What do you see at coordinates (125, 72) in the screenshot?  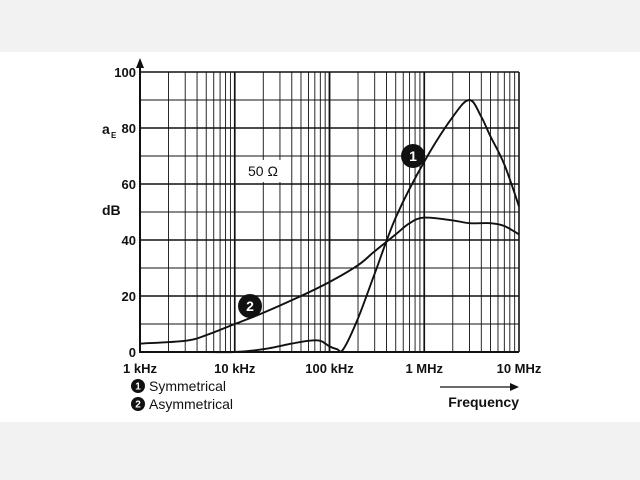 I see `y-tick-label: 100` at bounding box center [125, 72].